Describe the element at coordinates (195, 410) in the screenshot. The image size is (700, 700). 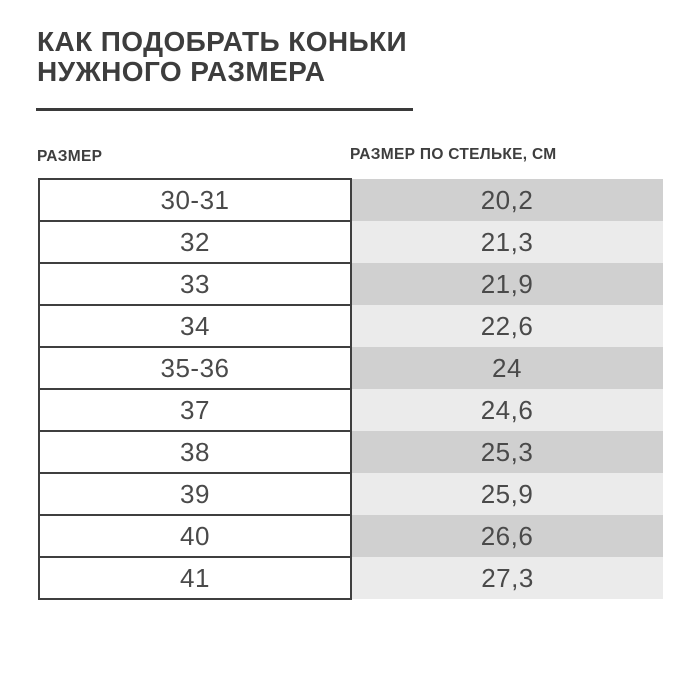
I see `size-cell: 37` at that location.